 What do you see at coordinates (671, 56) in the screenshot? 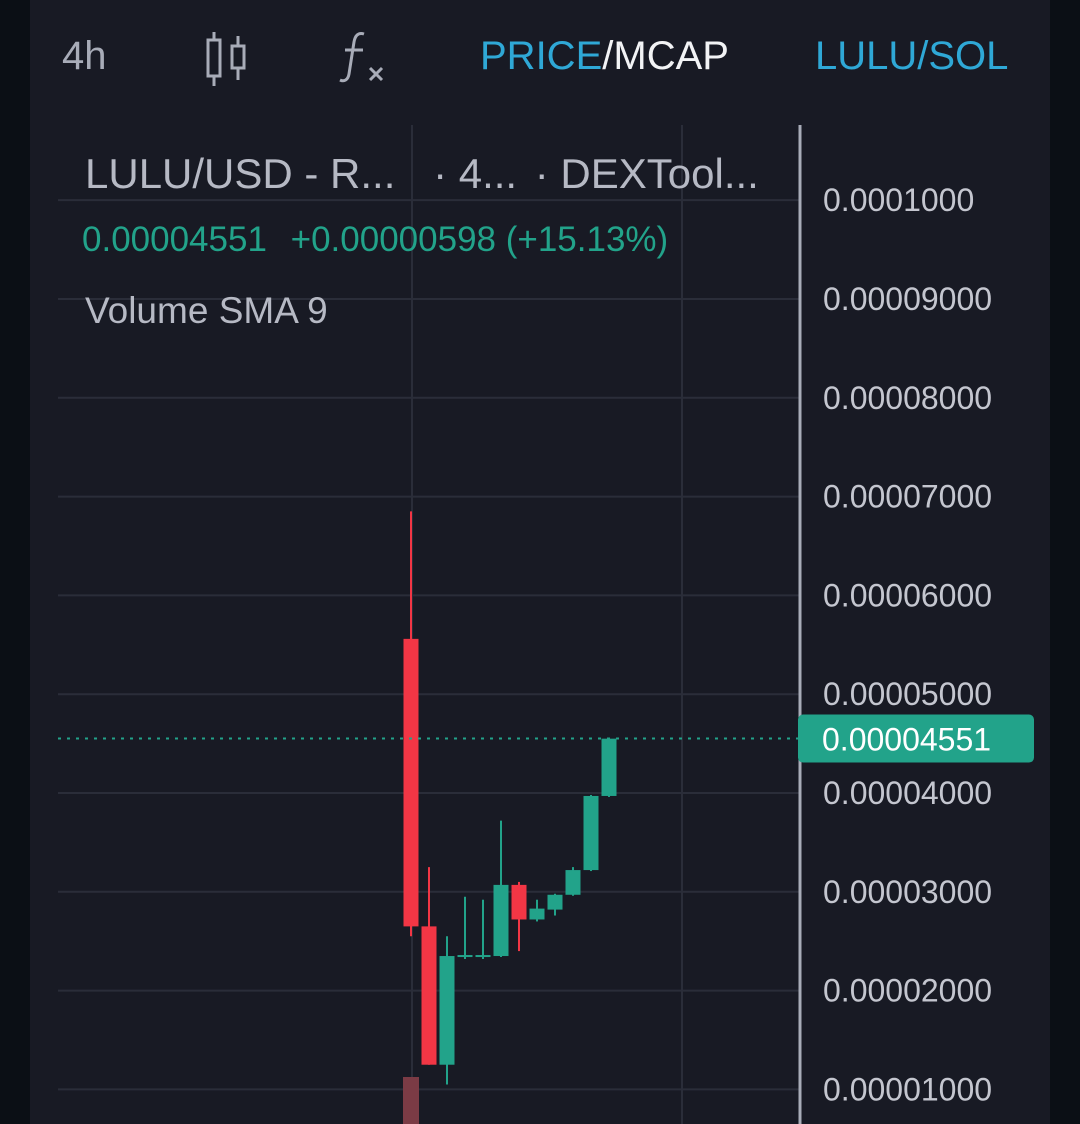
I see `mcap-option: MCAP` at bounding box center [671, 56].